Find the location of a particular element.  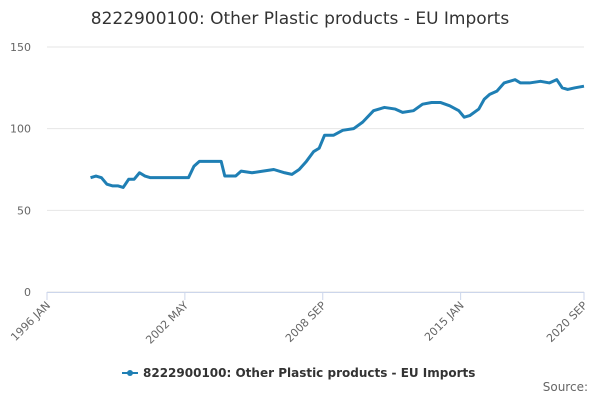

x-tick-label: 2020 SEP is located at coordinates (567, 322).